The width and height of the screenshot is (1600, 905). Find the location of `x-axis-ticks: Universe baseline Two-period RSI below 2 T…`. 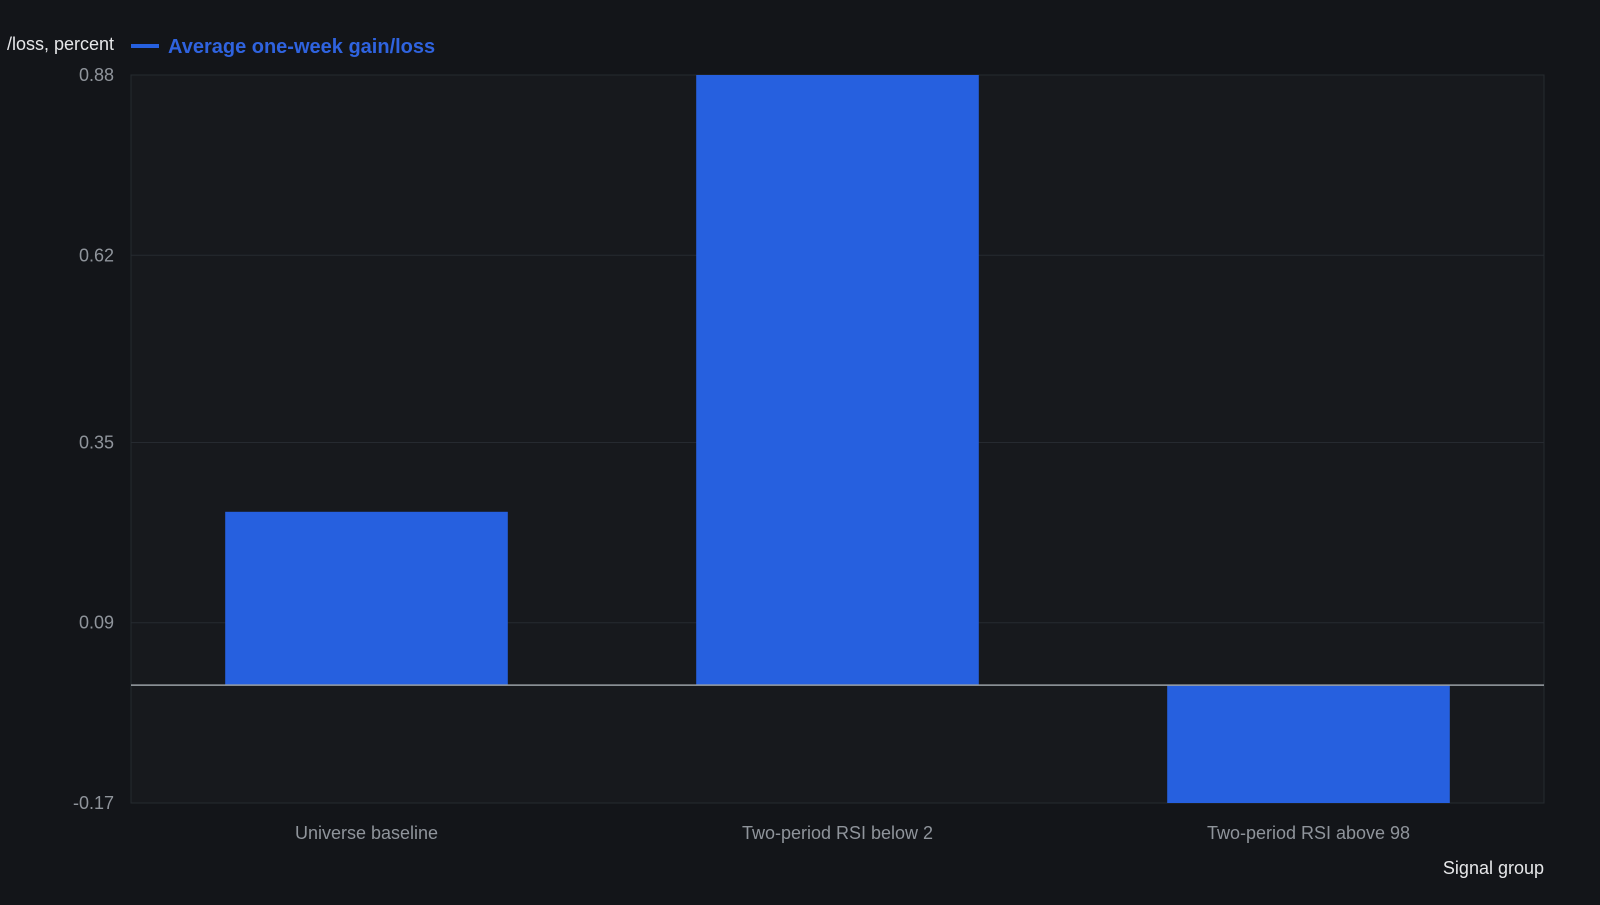

x-axis-ticks: Universe baseline Two-period RSI below 2 T… is located at coordinates (852, 833).